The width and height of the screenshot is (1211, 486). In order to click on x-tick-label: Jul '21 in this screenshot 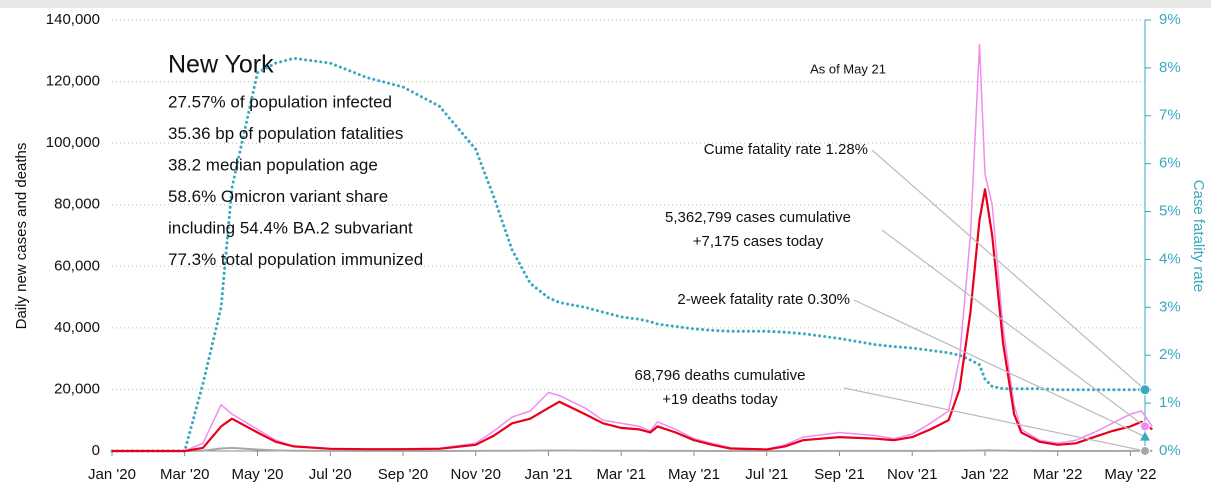, I will do `click(766, 474)`.